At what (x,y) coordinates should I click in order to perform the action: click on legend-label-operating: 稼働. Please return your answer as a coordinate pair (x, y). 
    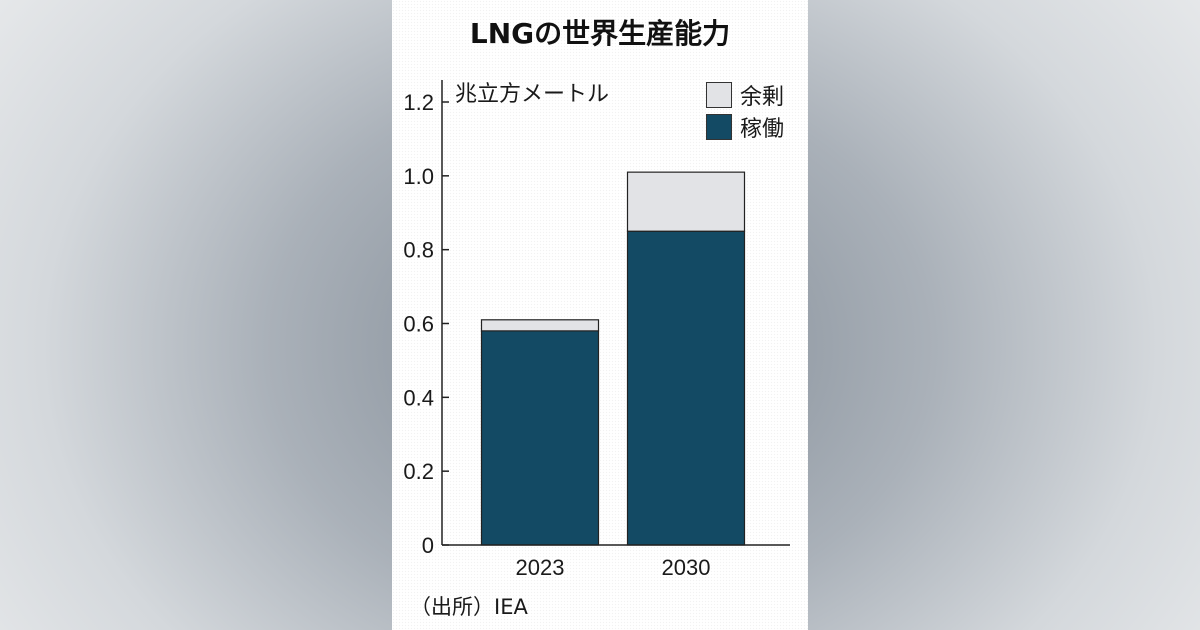
    Looking at the image, I should click on (762, 129).